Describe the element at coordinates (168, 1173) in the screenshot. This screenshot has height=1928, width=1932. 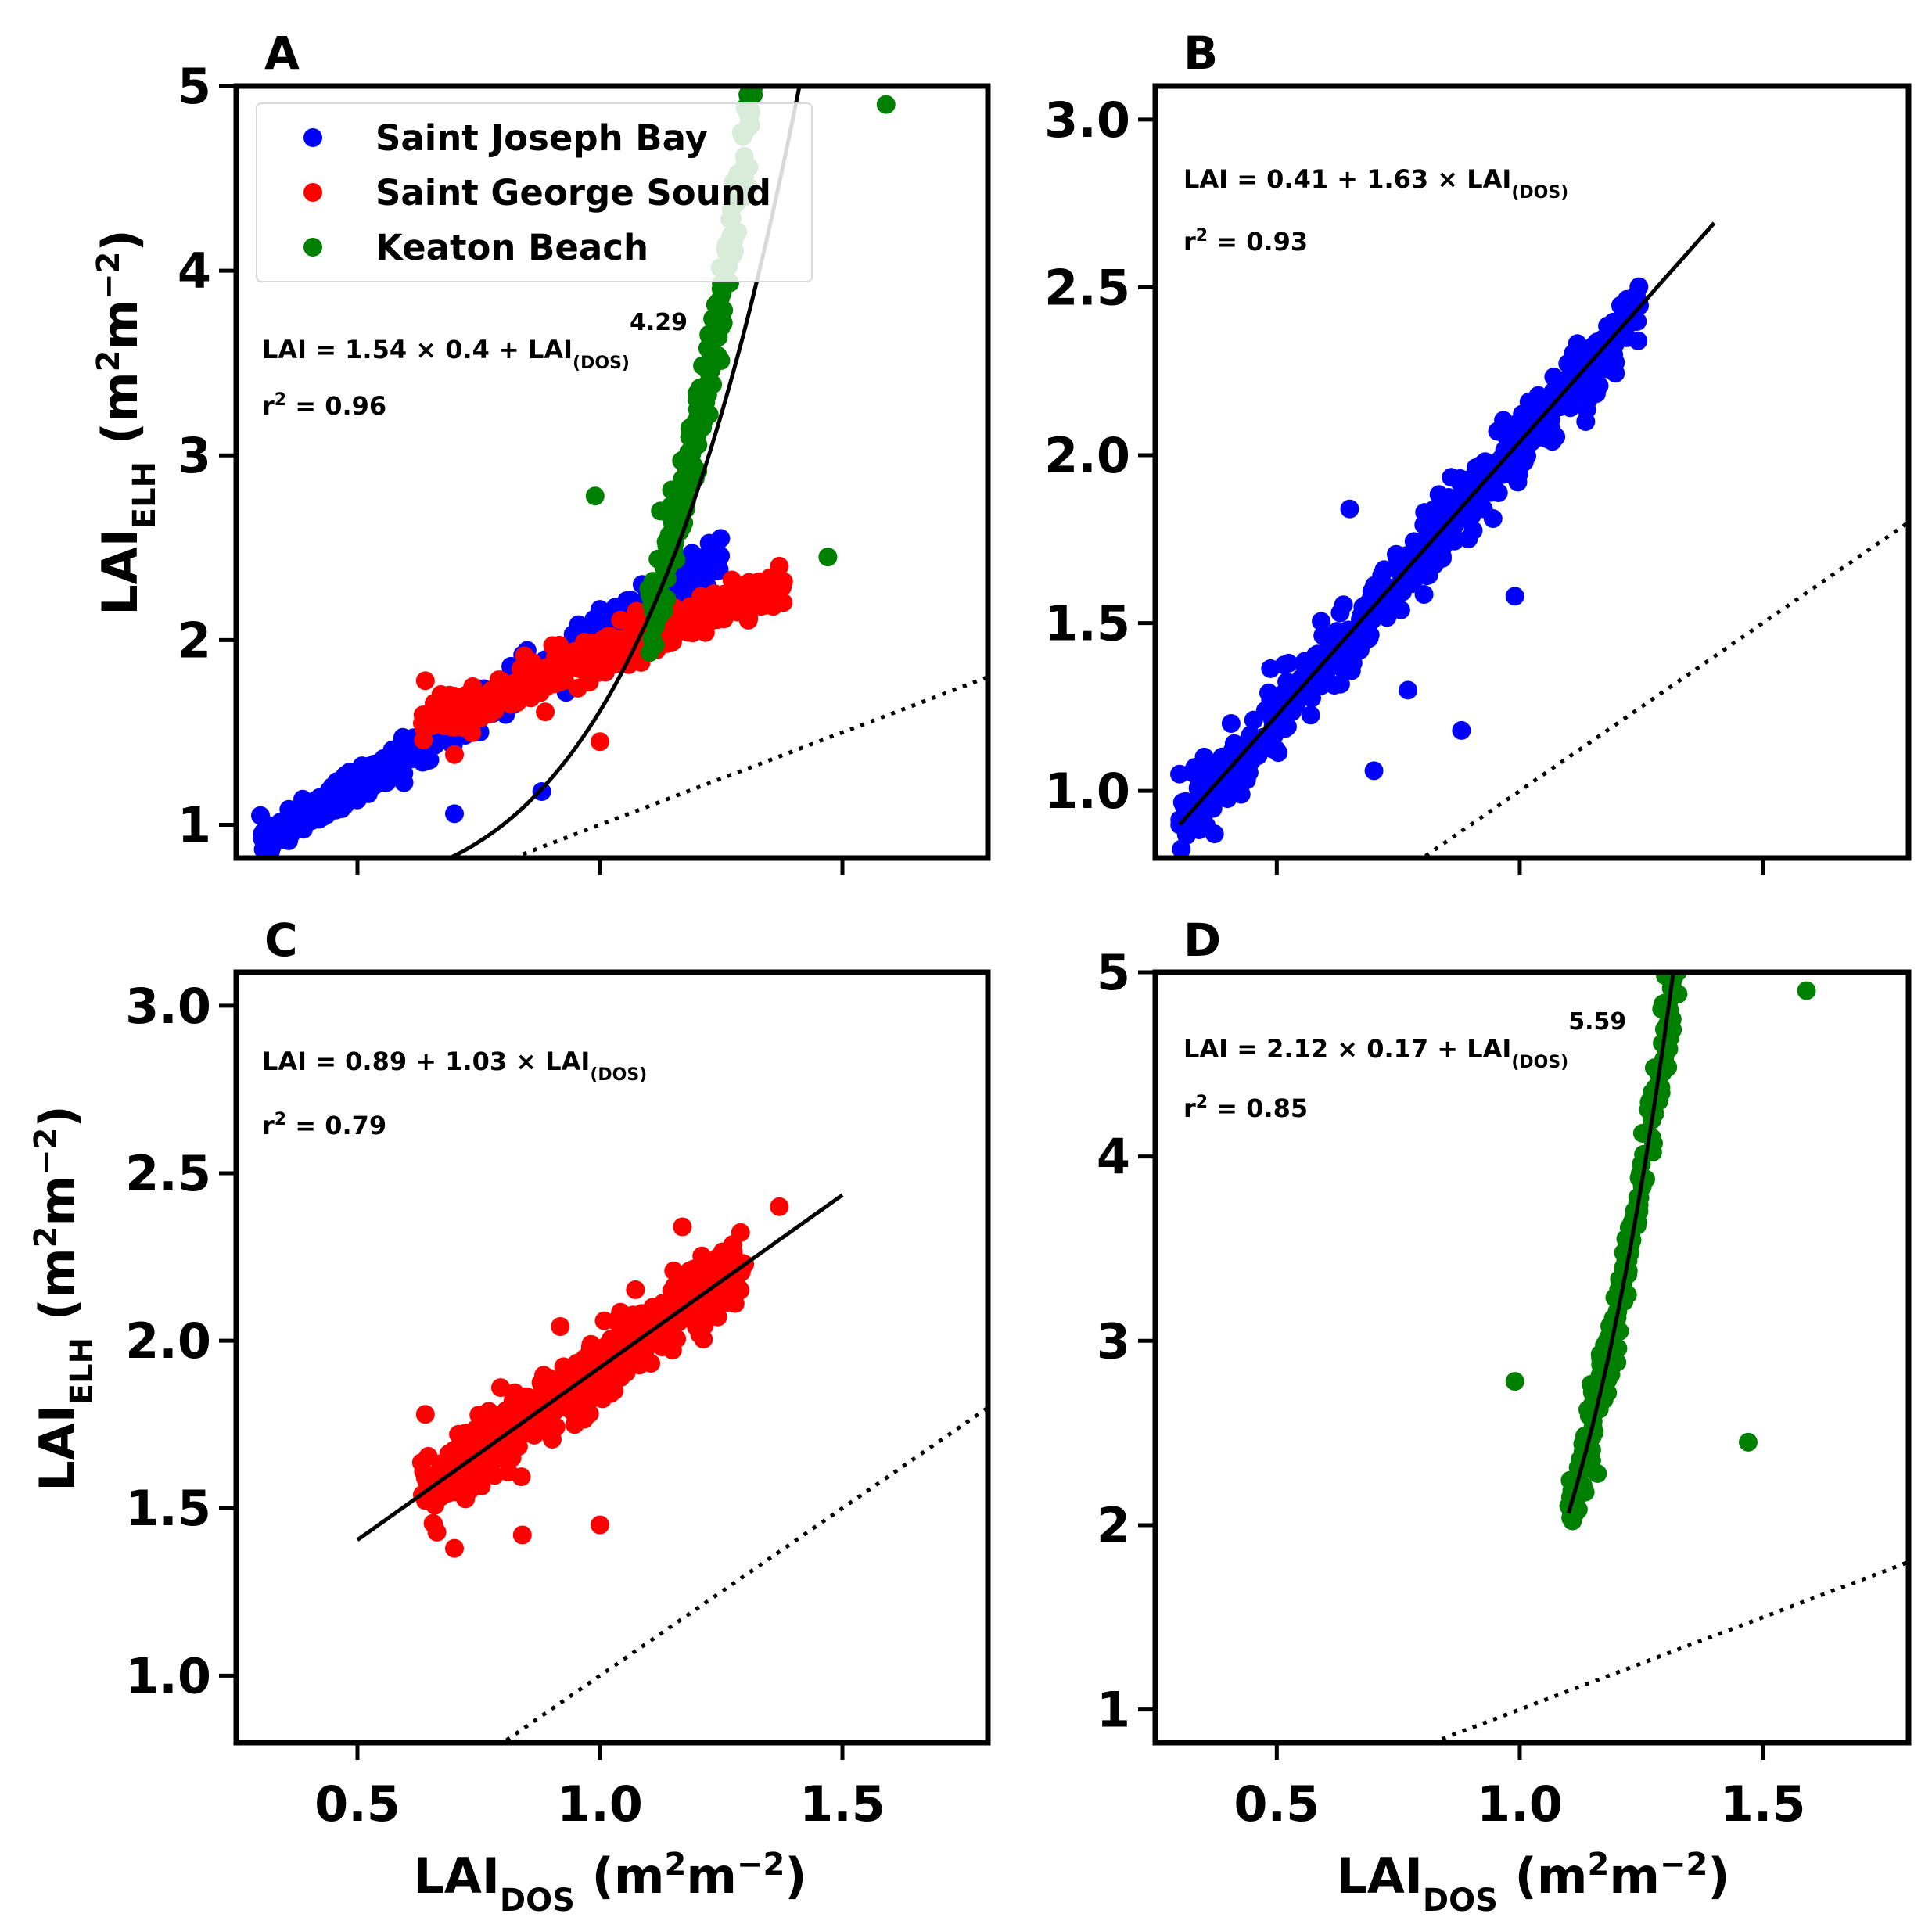
I see `y-tick-label: 2.5` at that location.